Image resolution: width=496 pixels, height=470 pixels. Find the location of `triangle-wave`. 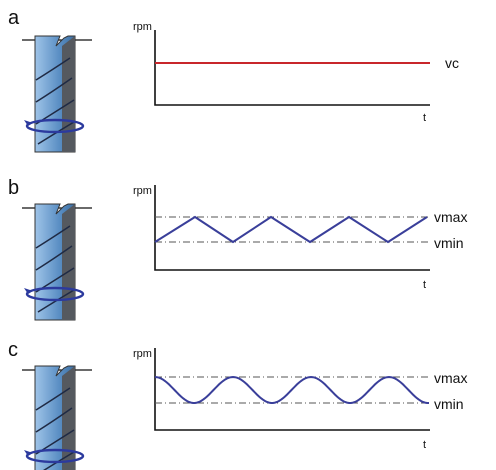

triangle-wave is located at coordinates (291, 229).